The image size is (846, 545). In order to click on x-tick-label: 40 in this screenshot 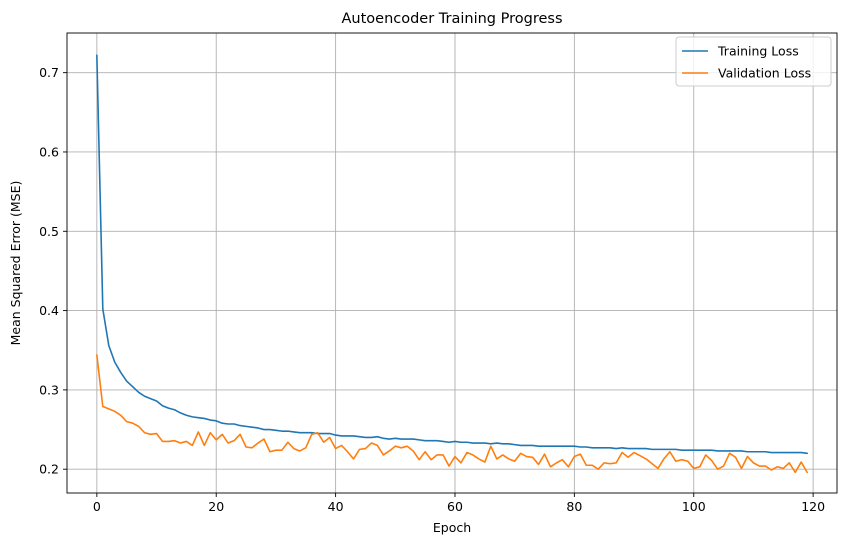, I will do `click(336, 506)`.